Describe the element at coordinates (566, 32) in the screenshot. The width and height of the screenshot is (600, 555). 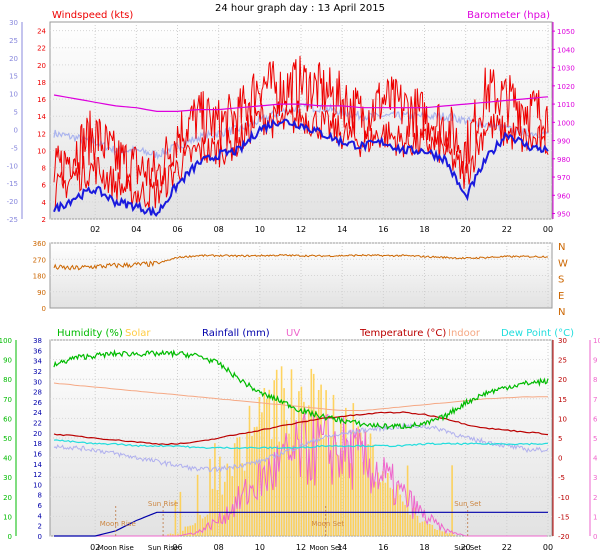
I see `y-right-tick-label: 1050` at that location.